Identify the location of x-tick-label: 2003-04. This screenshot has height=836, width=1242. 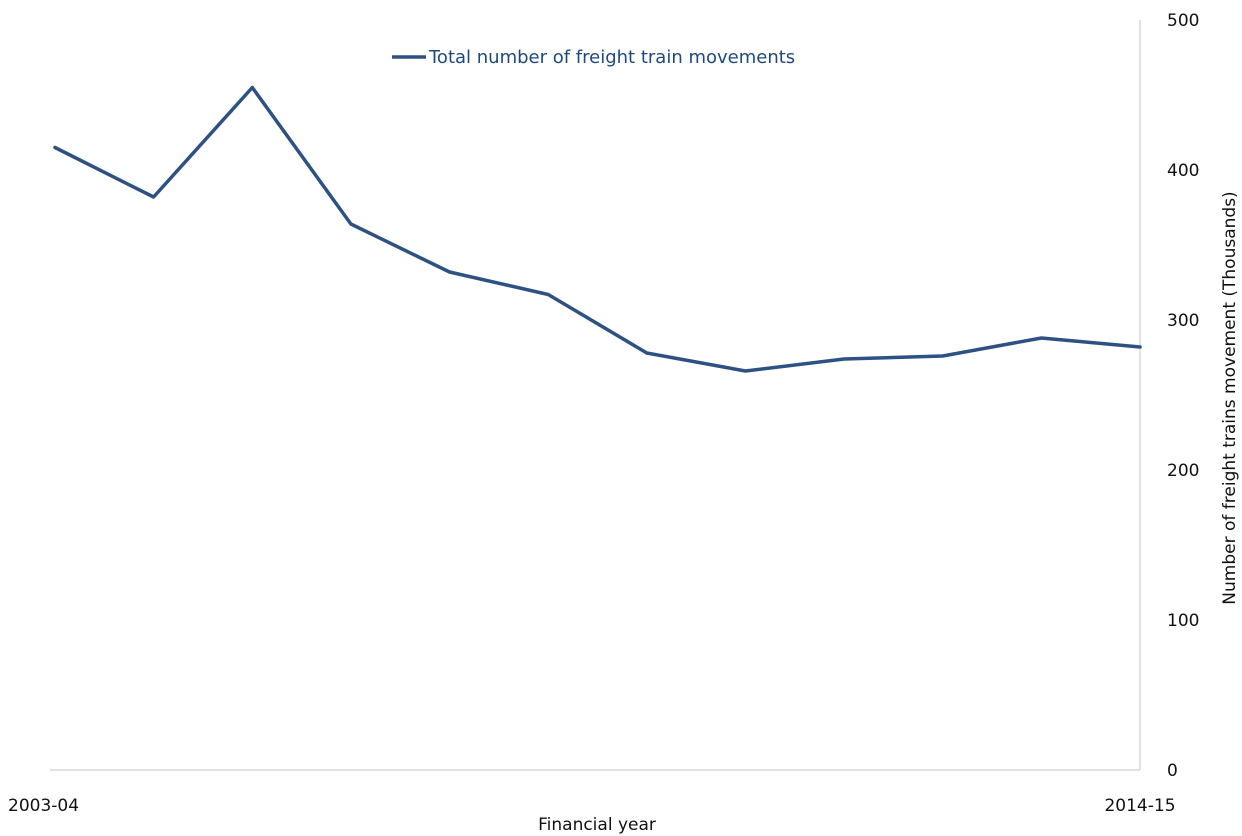
(43, 806).